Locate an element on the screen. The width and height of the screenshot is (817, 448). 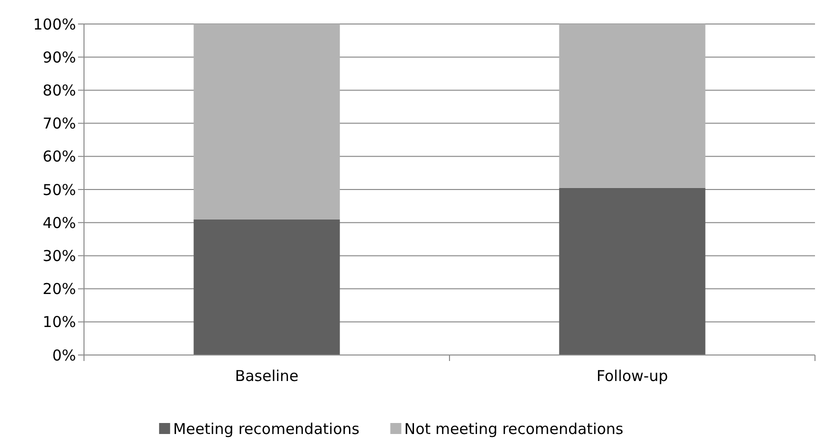
y-tick-label: 80% is located at coordinates (59, 90).